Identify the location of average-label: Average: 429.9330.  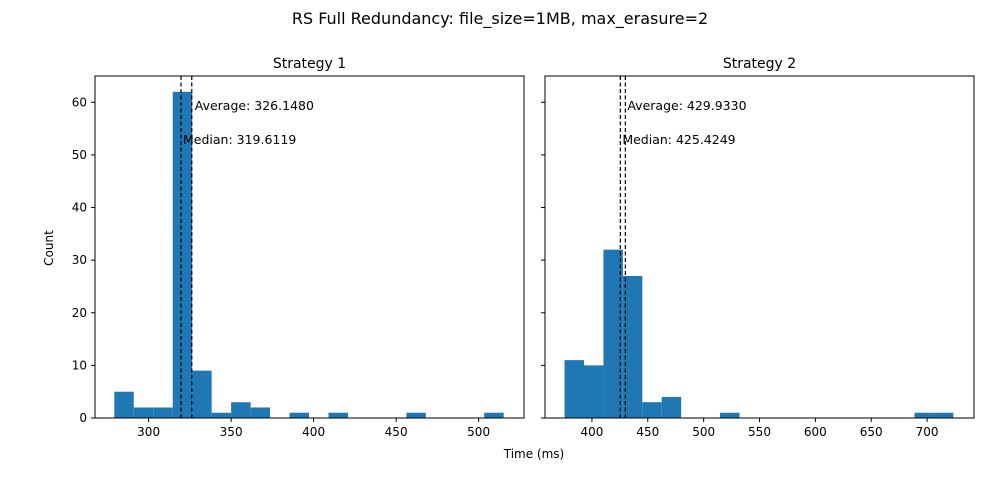
(686, 105).